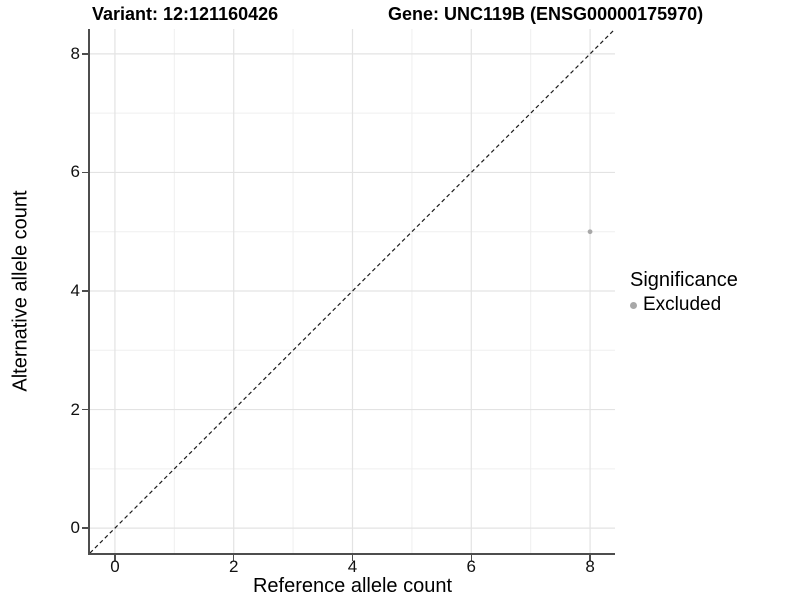 This screenshot has height=600, width=800. Describe the element at coordinates (20, 291) in the screenshot. I see `y-axis-title: Alternative allele count` at that location.